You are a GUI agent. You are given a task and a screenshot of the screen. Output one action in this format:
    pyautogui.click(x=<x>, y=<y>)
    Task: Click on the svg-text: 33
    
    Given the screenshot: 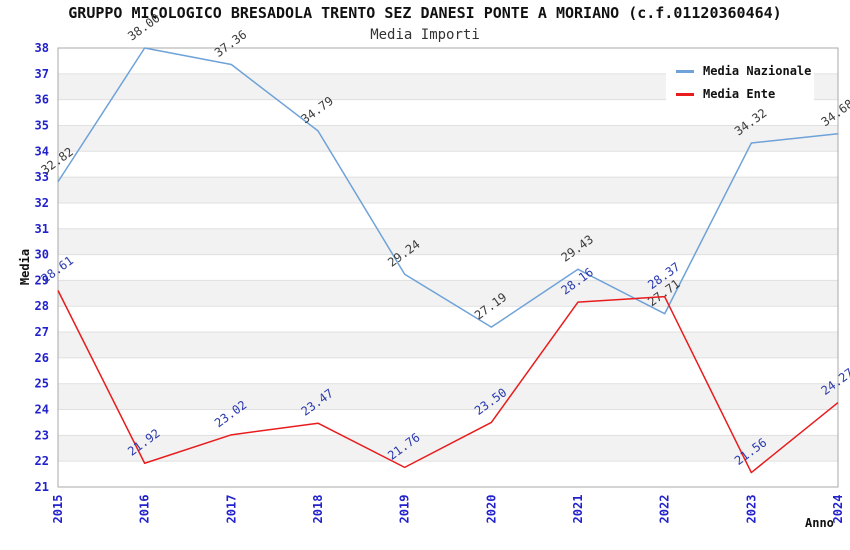 What is the action you would take?
    pyautogui.click(x=42, y=177)
    